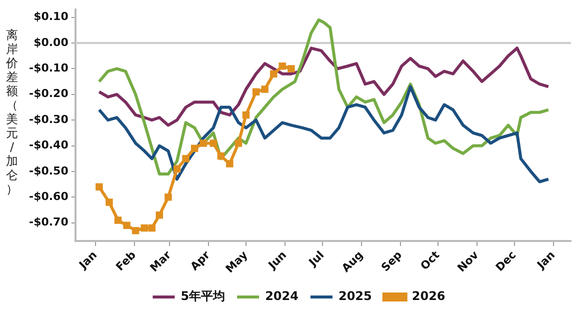  Describe the element at coordinates (49, 197) in the screenshot. I see `y-tick-label: -$0.60` at that location.